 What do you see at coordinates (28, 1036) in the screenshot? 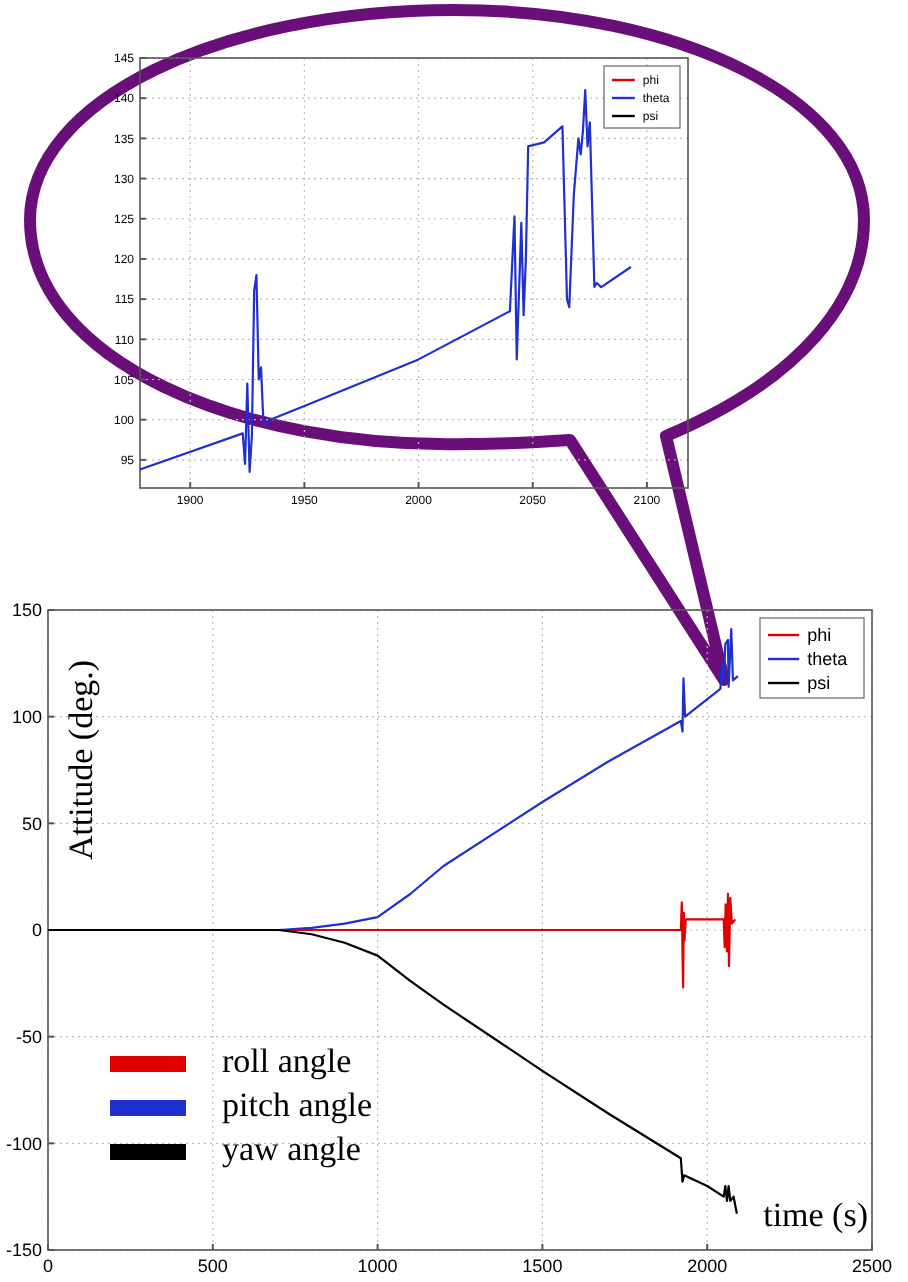
I see `y-tick-label: -50` at bounding box center [28, 1036].